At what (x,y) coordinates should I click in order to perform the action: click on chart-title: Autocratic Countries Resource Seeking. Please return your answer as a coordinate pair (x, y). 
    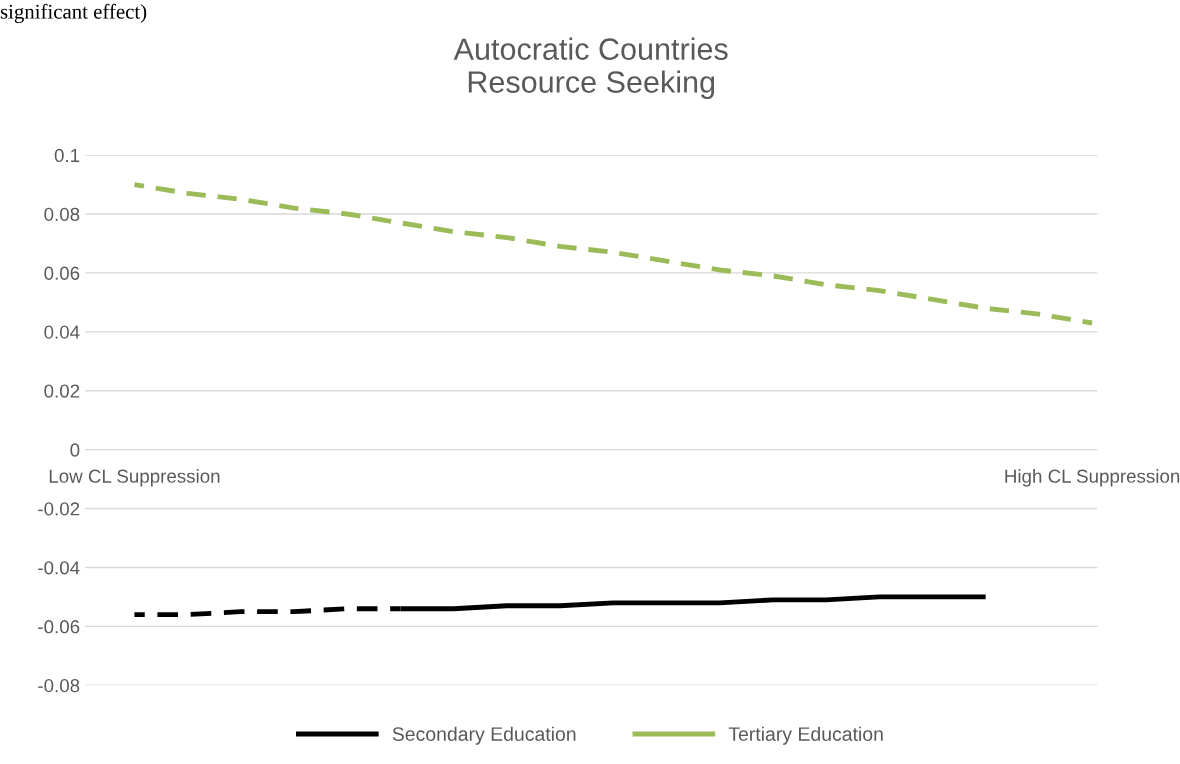
    Looking at the image, I should click on (590, 68).